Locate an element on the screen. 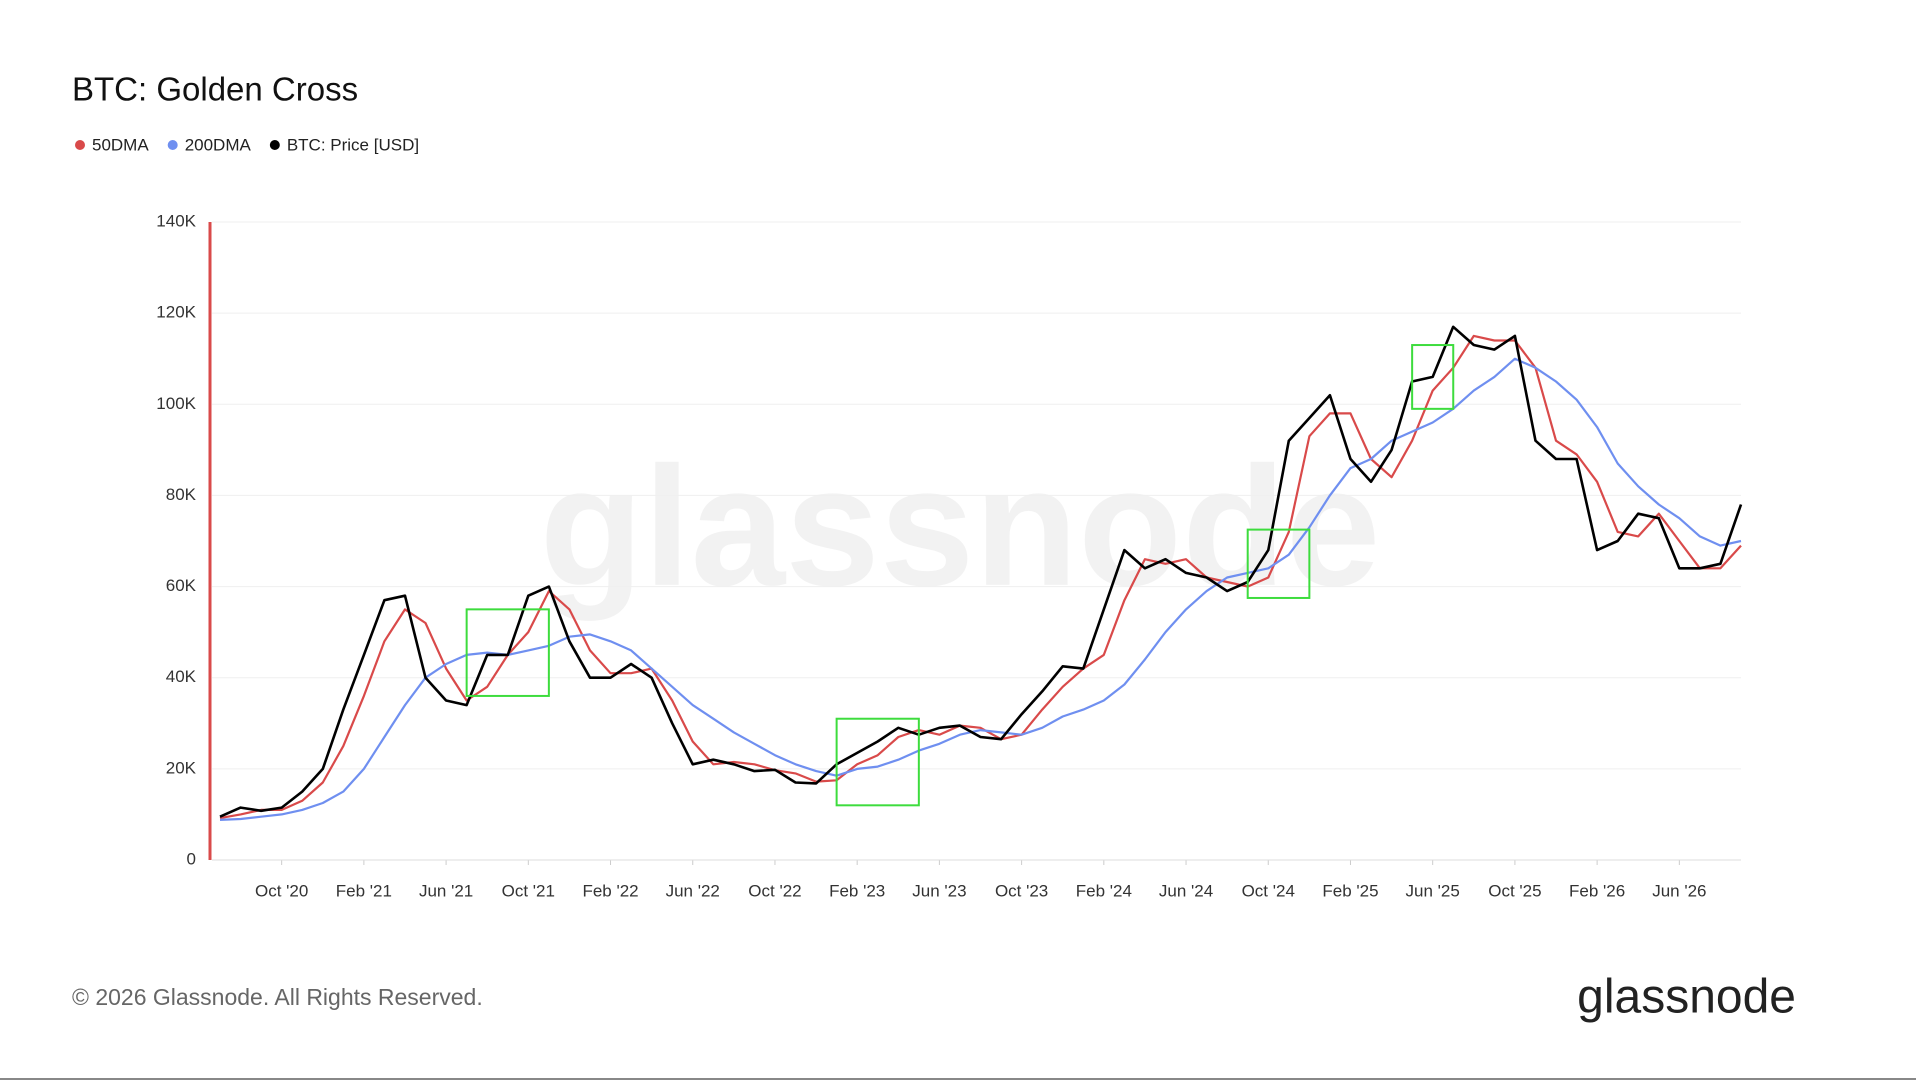 The image size is (1916, 1080). y-tick-label: 20K is located at coordinates (181, 767).